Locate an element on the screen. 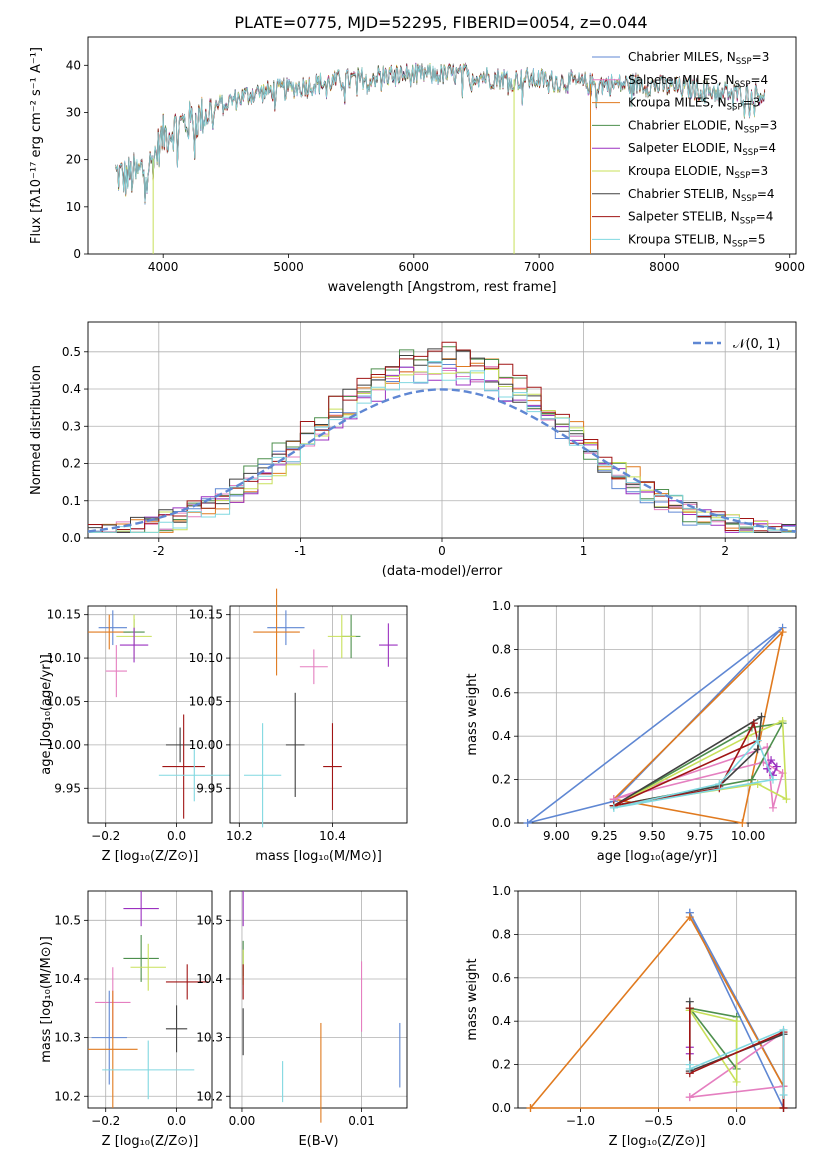  x-axis-label: (data-model)/error is located at coordinates (442, 571).